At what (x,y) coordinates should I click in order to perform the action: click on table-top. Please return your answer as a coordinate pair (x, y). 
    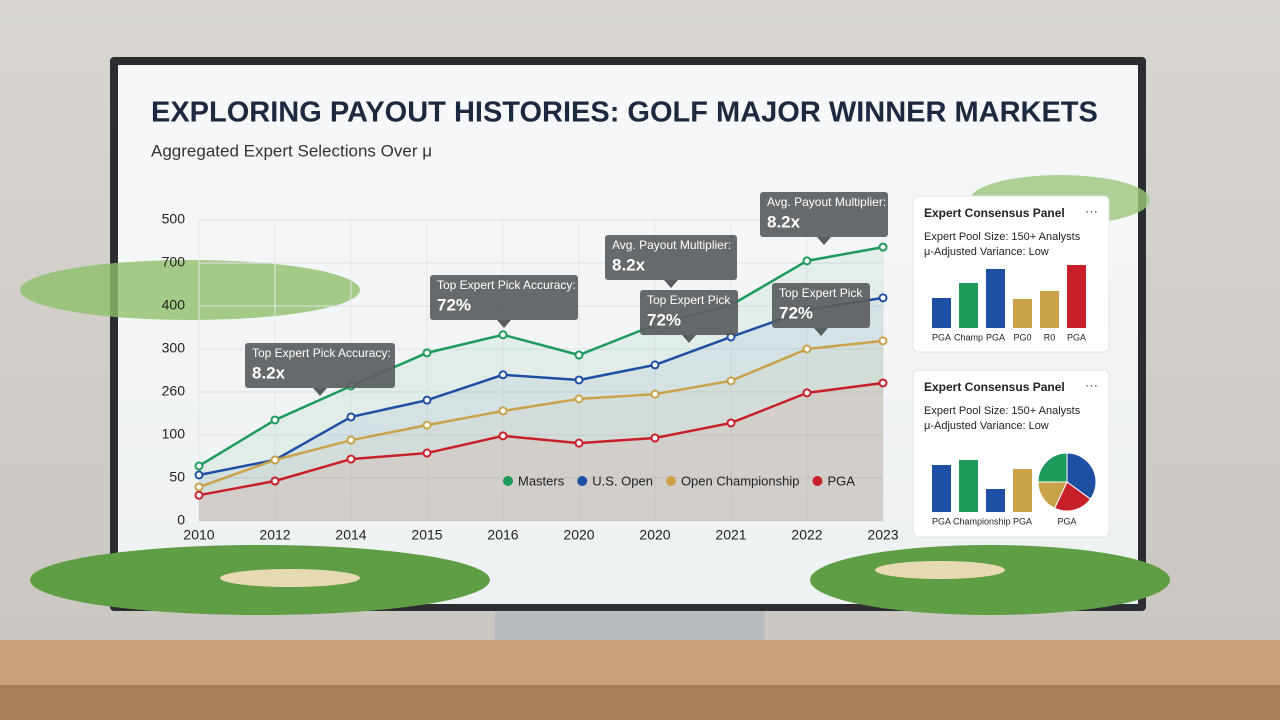
    Looking at the image, I should click on (640, 662).